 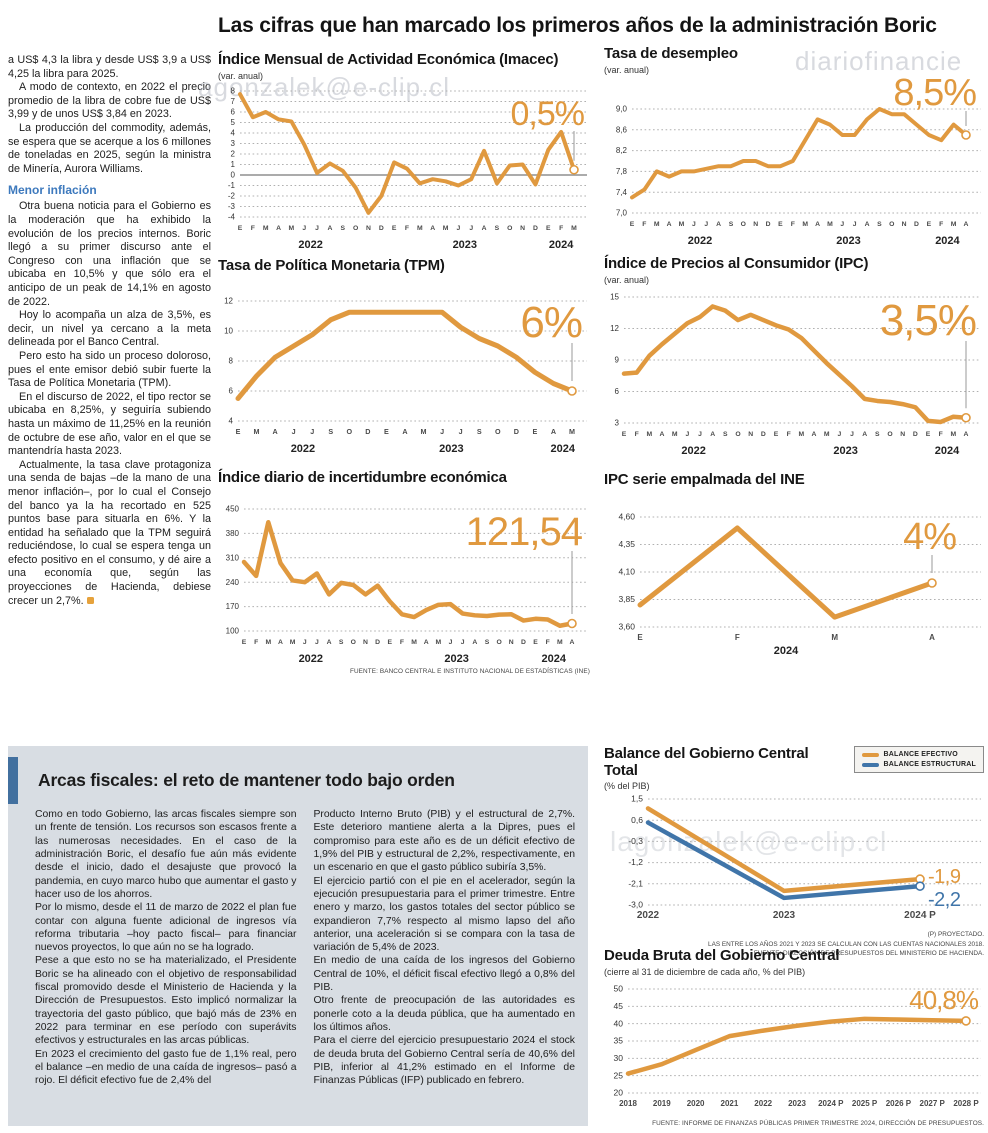 What do you see at coordinates (626, 544) in the screenshot?
I see `svg-text: 4,35` at bounding box center [626, 544].